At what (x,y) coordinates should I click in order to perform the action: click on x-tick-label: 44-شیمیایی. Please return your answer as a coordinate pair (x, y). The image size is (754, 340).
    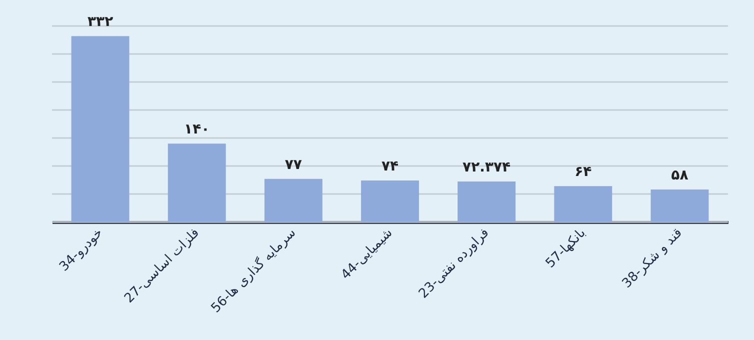
    Looking at the image, I should click on (367, 254).